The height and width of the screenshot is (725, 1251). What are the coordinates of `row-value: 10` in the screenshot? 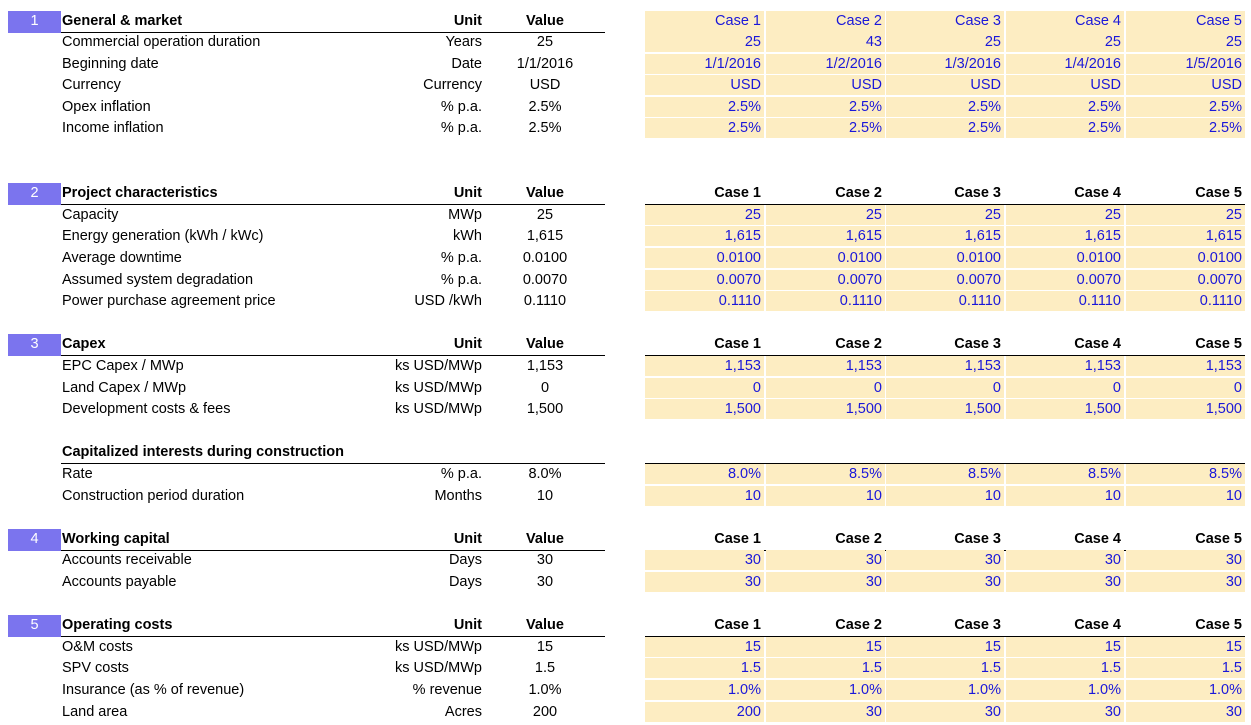 It's located at (545, 496).